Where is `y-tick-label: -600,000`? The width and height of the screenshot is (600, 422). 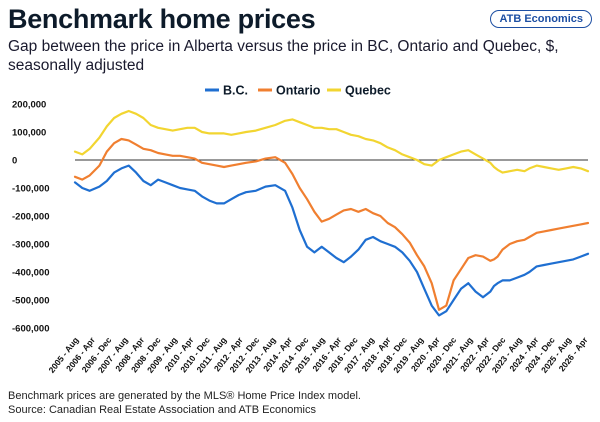
y-tick-label: -600,000 is located at coordinates (31, 329).